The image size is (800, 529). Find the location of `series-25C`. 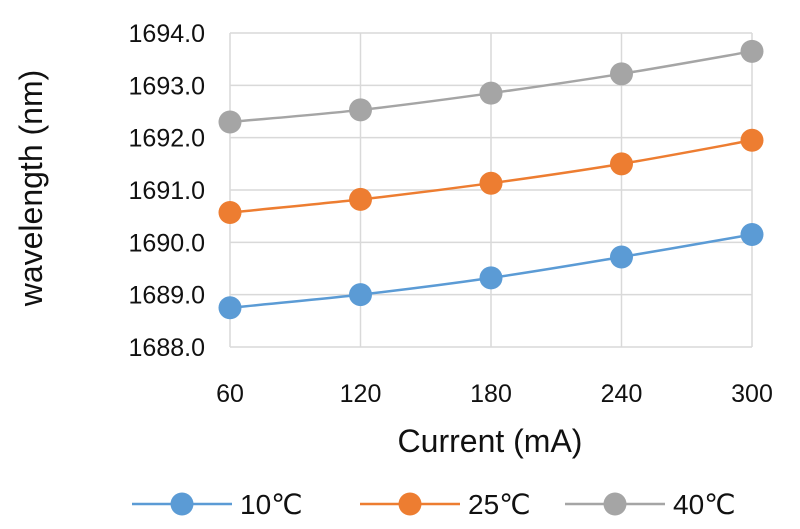

series-25C is located at coordinates (491, 176).